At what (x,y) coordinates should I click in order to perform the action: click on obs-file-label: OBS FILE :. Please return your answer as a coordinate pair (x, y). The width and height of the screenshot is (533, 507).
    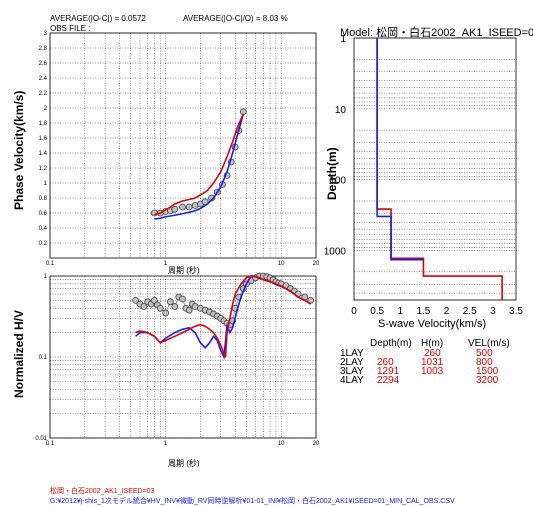
    Looking at the image, I should click on (70, 28).